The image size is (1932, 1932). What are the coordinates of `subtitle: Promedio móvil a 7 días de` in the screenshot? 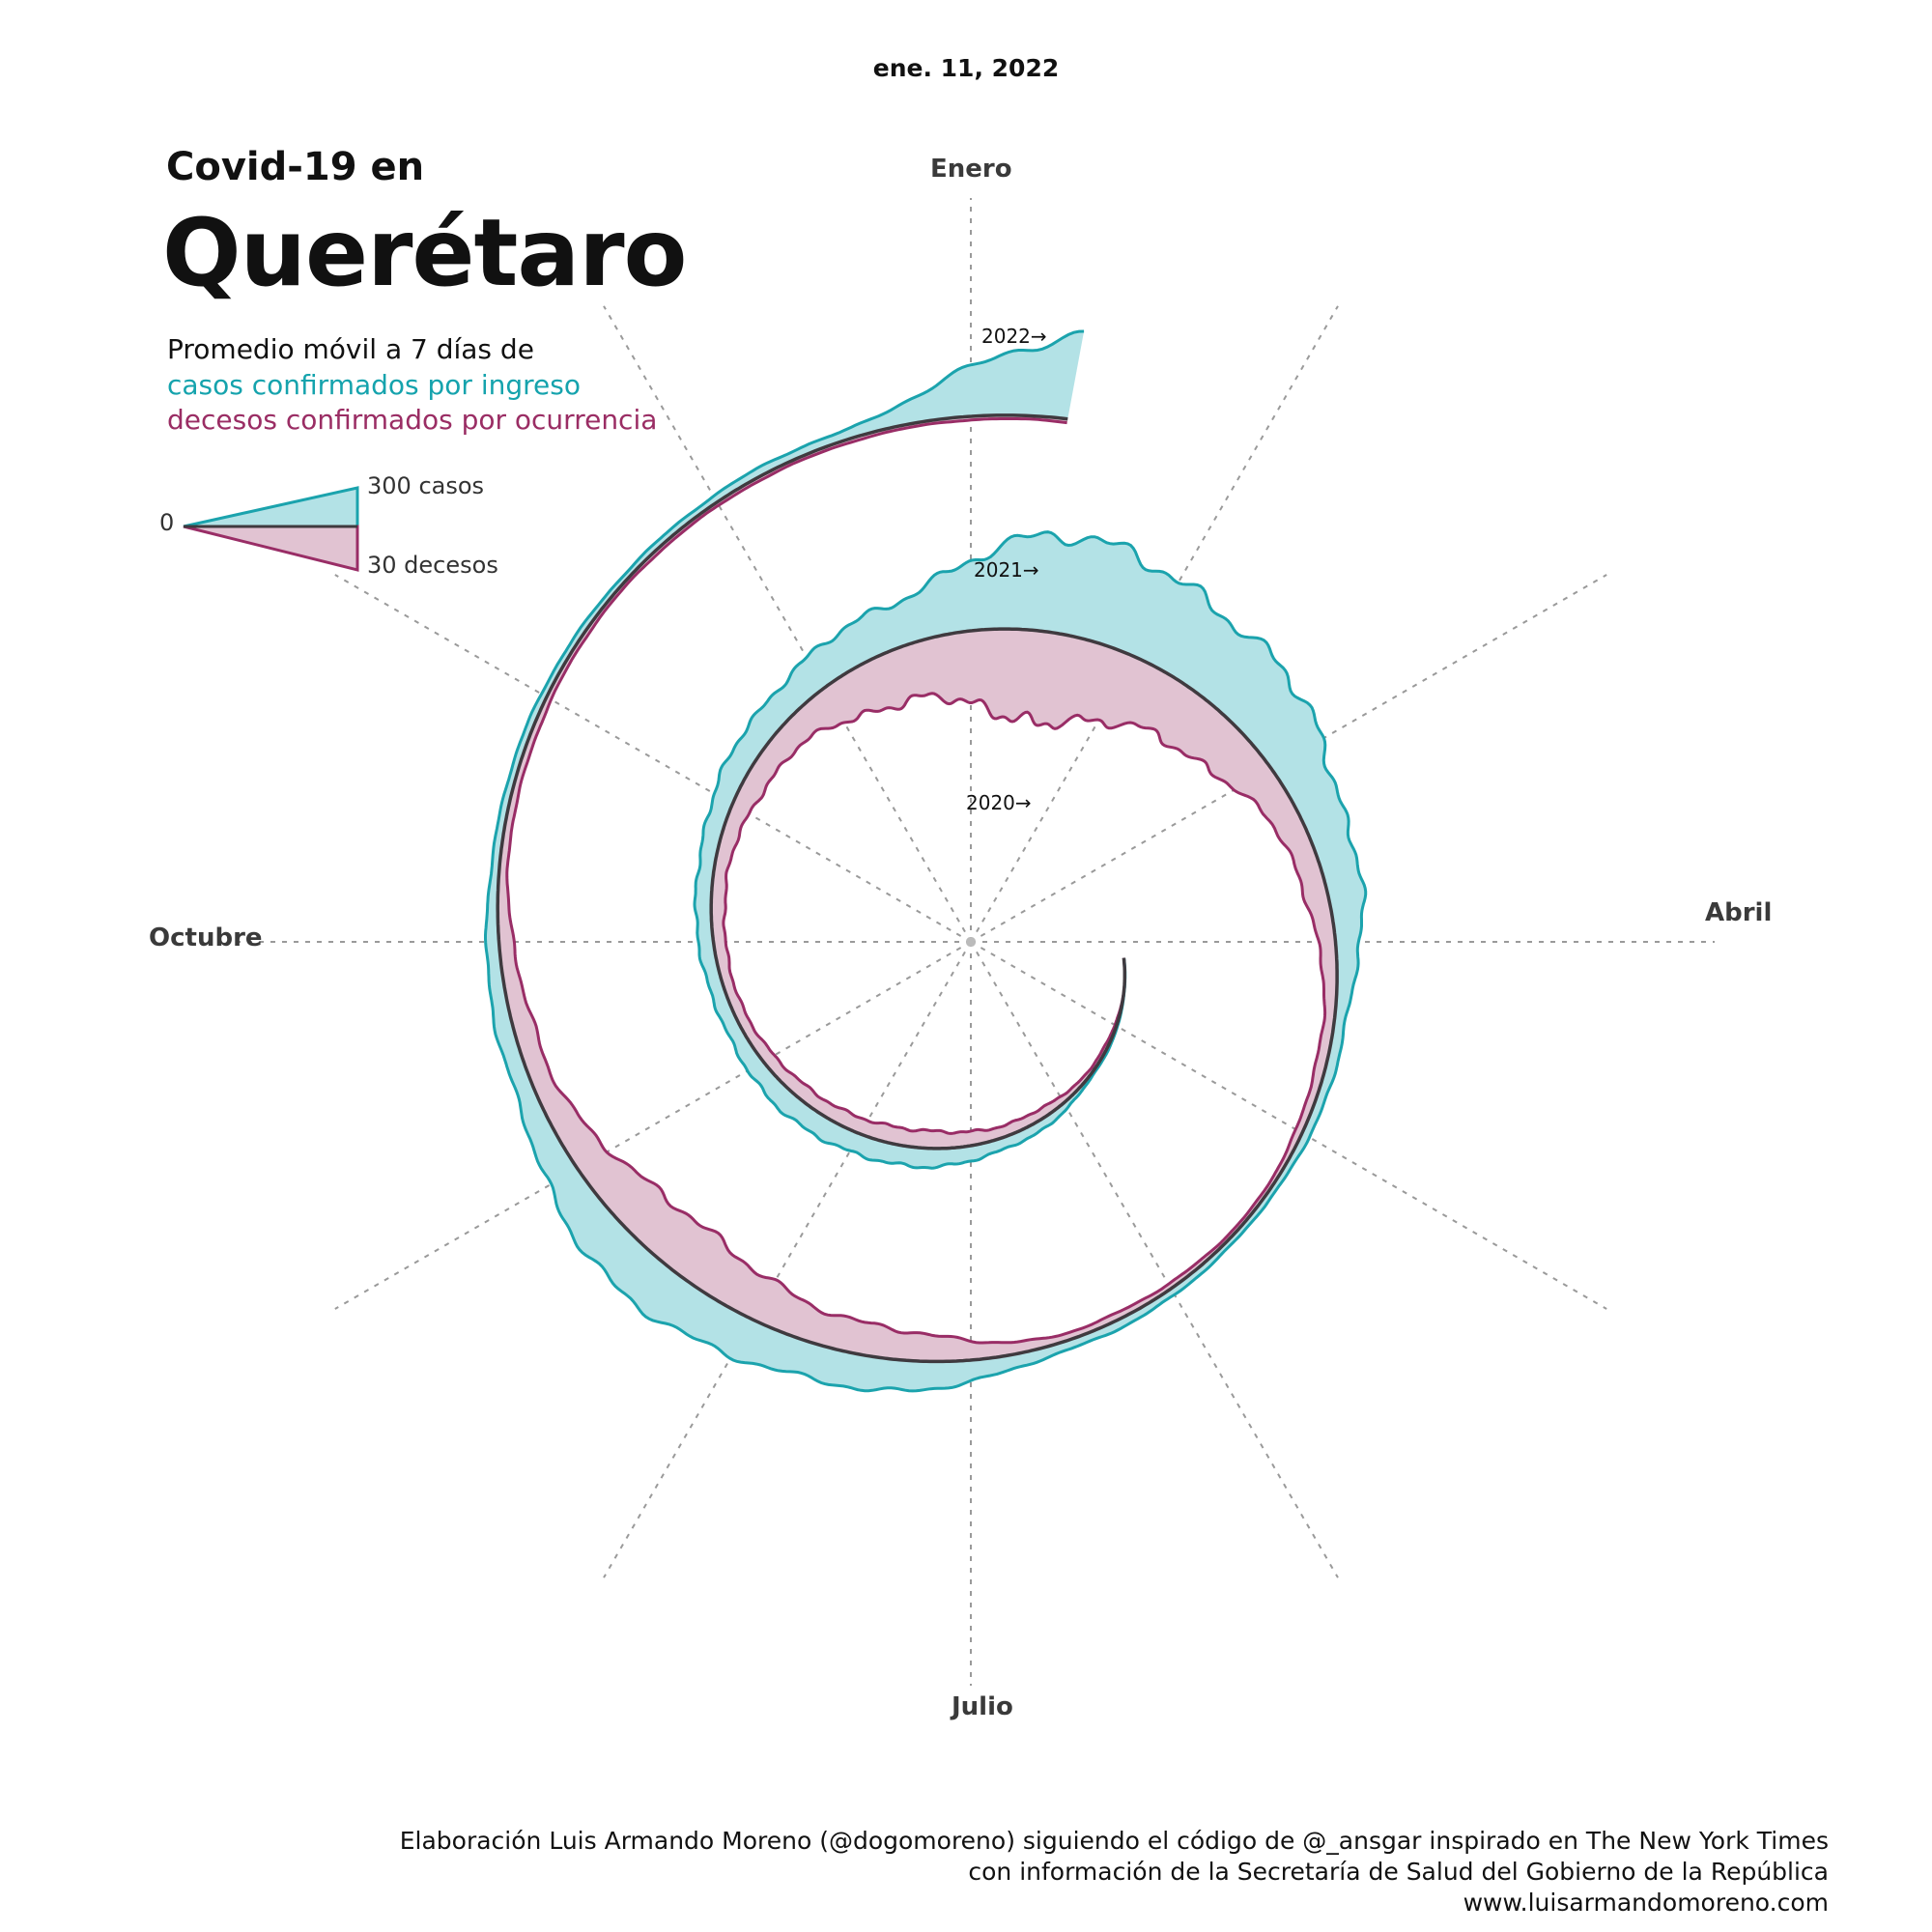 It's located at (350, 349).